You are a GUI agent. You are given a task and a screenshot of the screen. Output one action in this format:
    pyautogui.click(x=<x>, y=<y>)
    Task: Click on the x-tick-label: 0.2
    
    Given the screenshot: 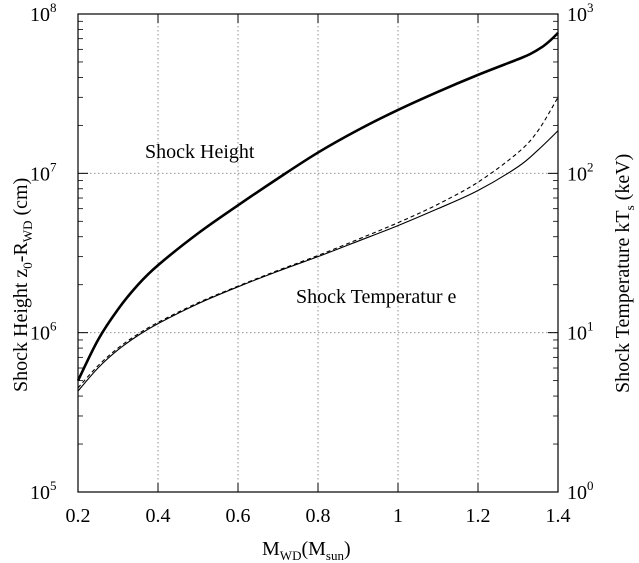 What is the action you would take?
    pyautogui.click(x=78, y=516)
    